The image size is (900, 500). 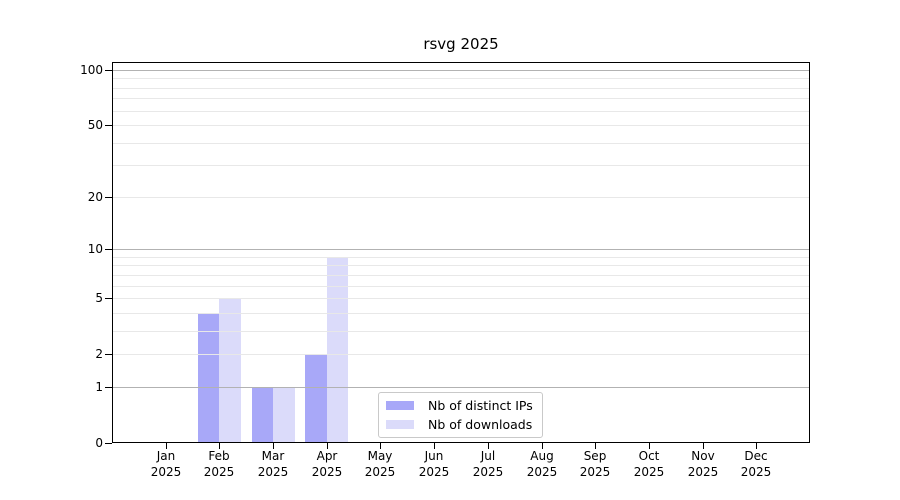 I want to click on bar-downloads-feb, so click(x=230, y=370).